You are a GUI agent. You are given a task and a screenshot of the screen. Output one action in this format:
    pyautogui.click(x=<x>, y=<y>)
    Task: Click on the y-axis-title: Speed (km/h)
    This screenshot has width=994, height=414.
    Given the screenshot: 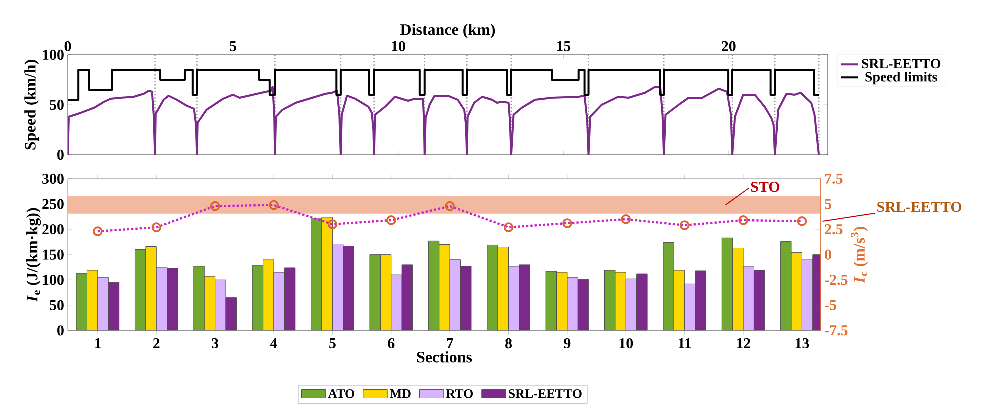 What is the action you would take?
    pyautogui.click(x=32, y=105)
    